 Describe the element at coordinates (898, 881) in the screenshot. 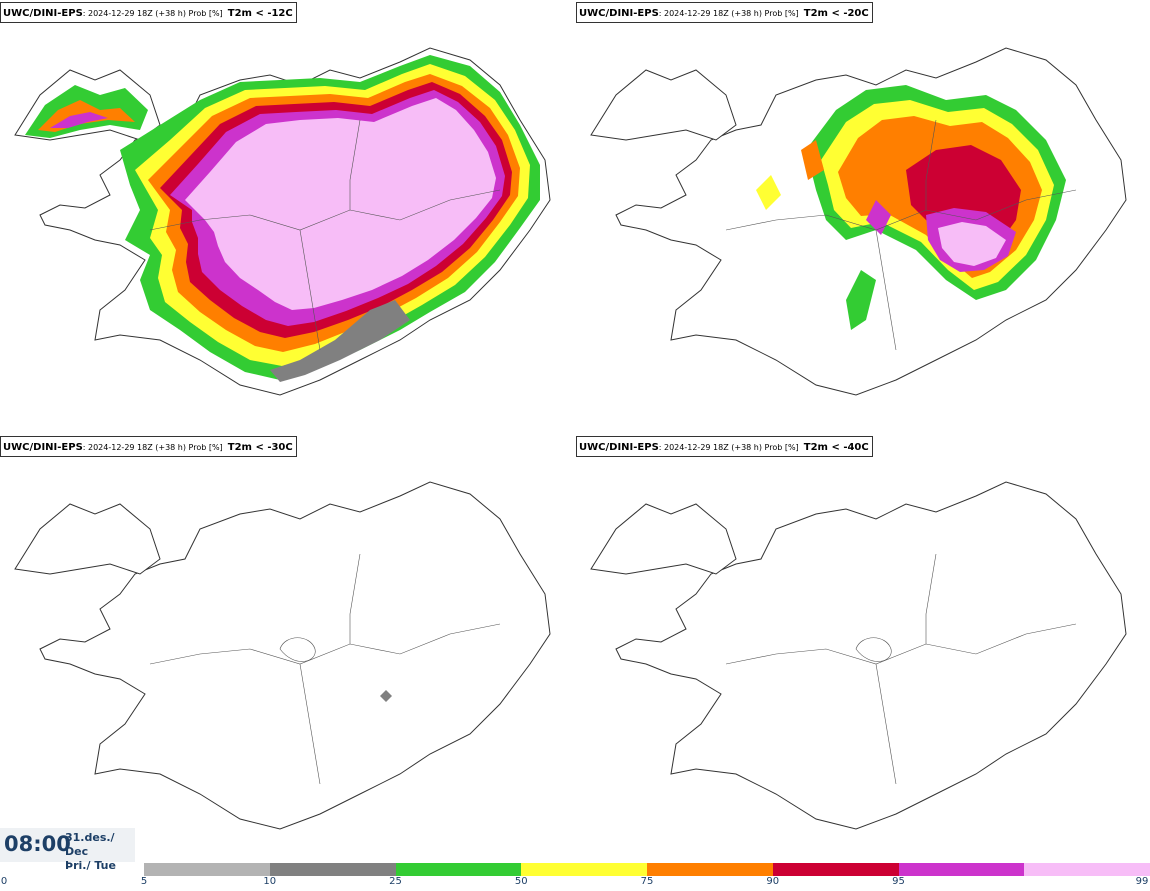

I see `colorbar-tick-label: 95` at that location.